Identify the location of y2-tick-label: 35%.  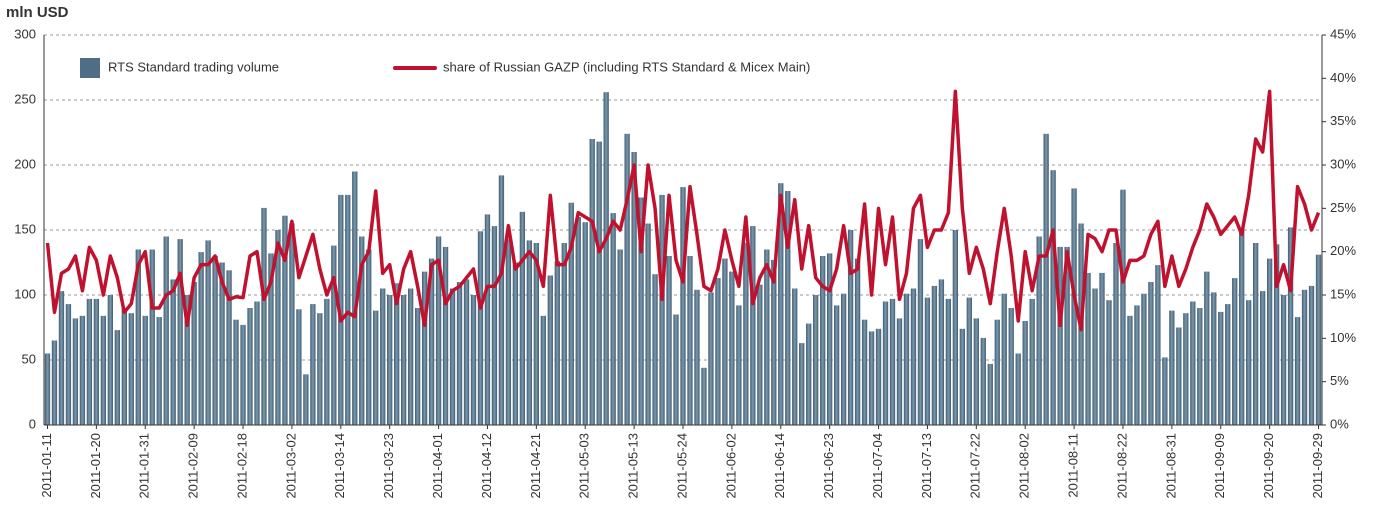
(1343, 120).